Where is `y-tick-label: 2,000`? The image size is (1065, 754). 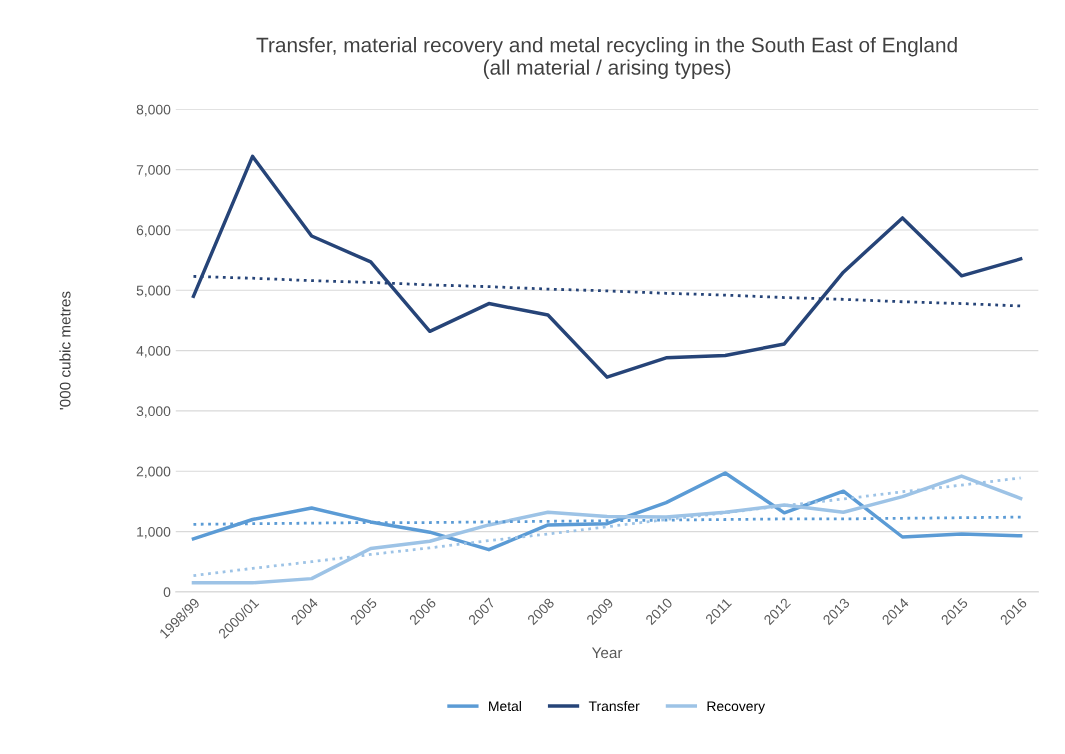
y-tick-label: 2,000 is located at coordinates (153, 472).